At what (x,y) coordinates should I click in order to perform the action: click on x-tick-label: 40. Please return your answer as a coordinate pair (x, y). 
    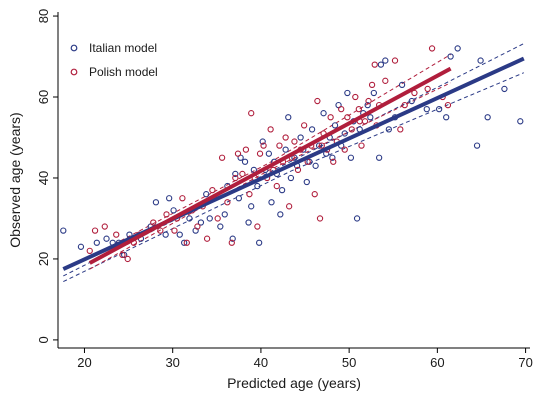
    Looking at the image, I should click on (261, 362).